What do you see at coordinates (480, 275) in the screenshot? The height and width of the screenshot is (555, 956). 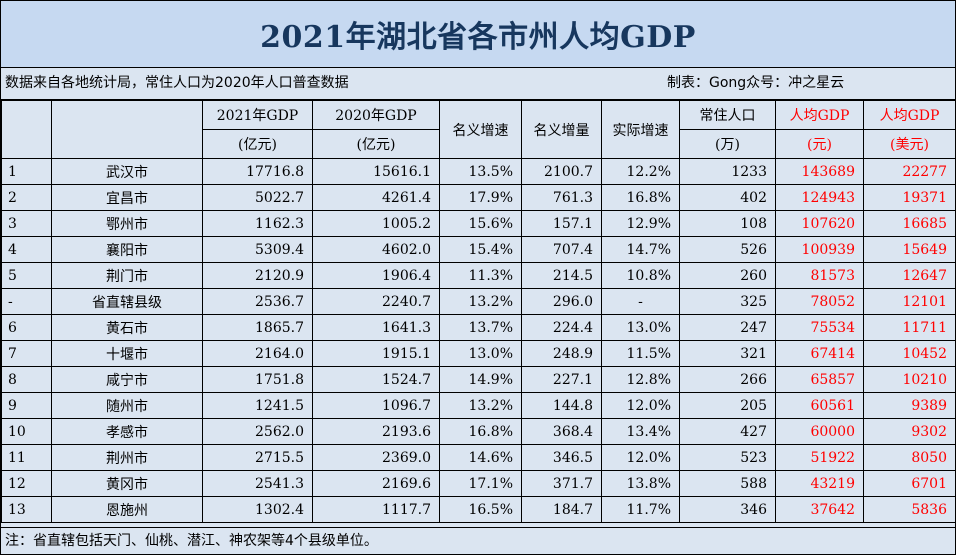 I see `cell-nominal-growth: 11.3%` at bounding box center [480, 275].